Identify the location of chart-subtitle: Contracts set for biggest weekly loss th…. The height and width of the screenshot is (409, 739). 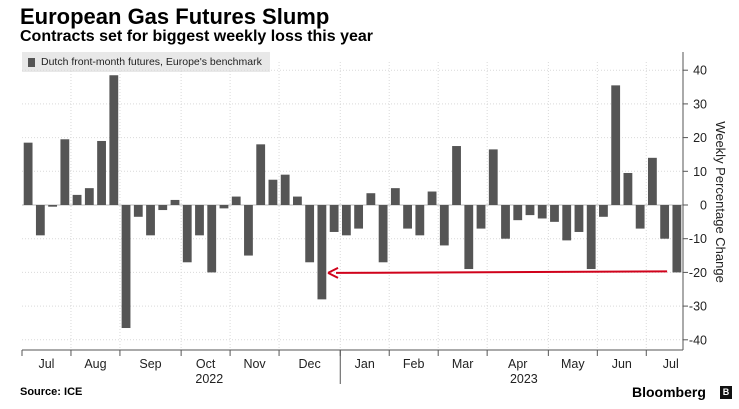
(197, 36).